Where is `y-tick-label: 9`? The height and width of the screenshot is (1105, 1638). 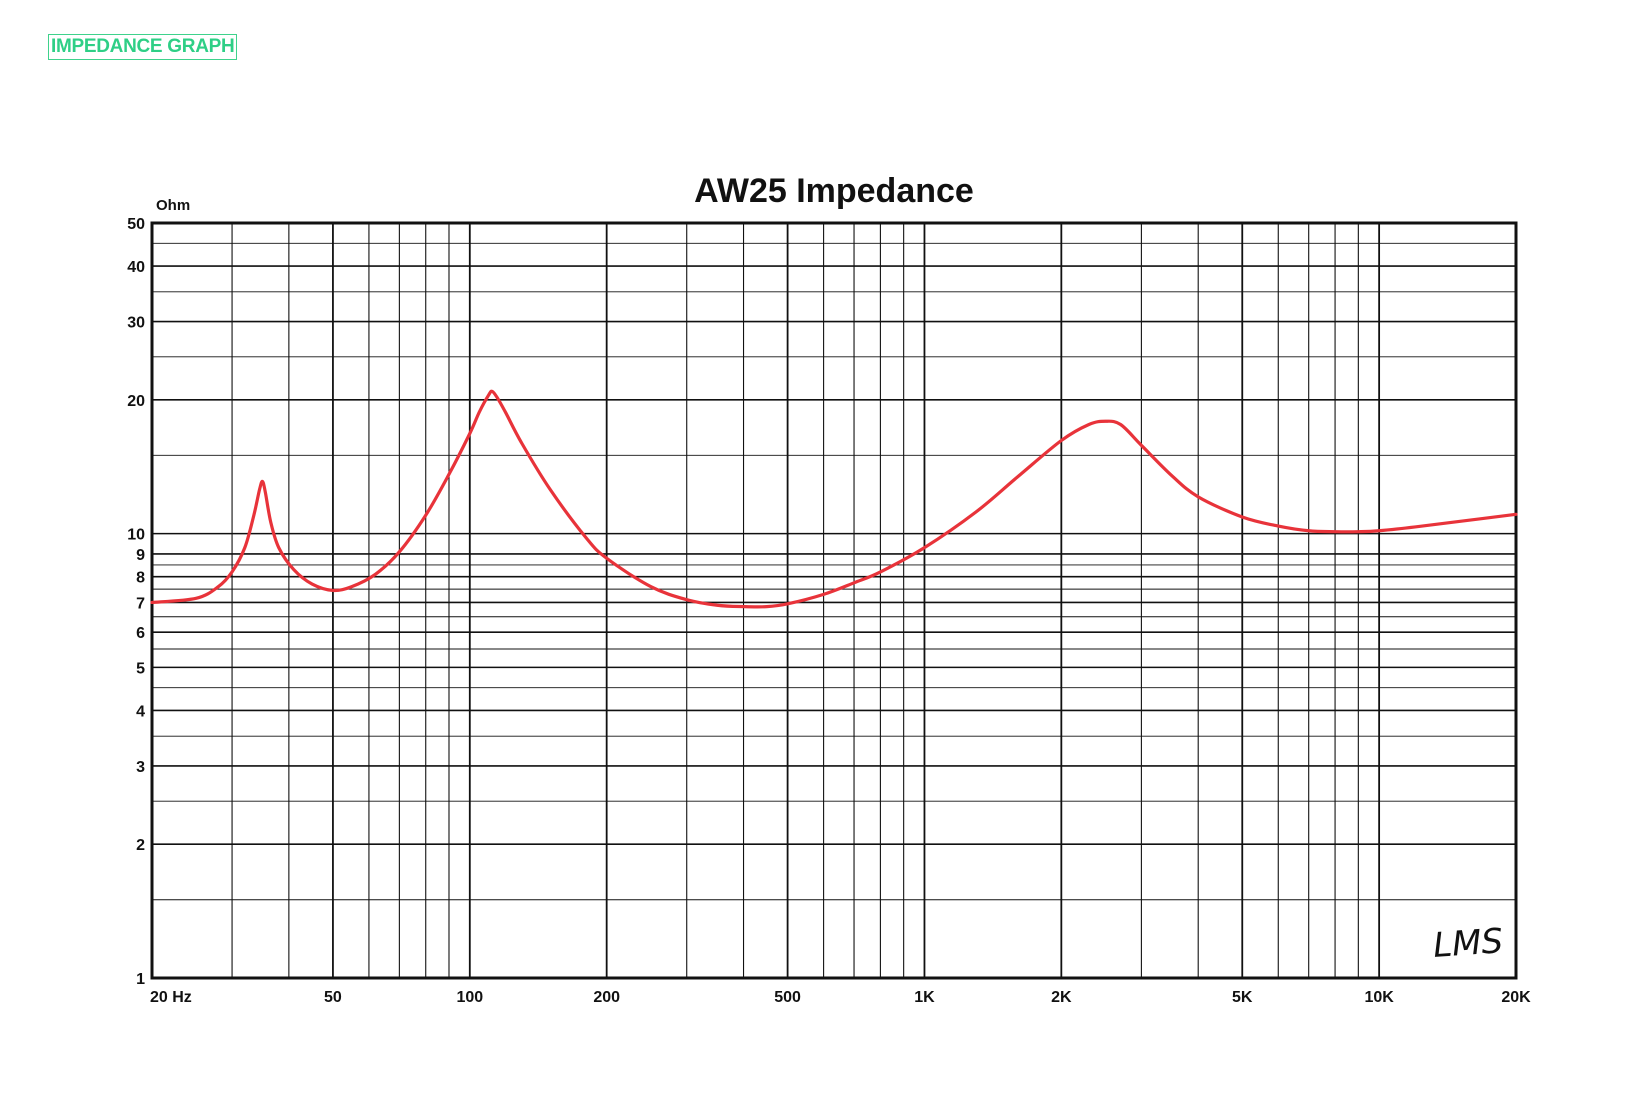
y-tick-label: 9 is located at coordinates (140, 555).